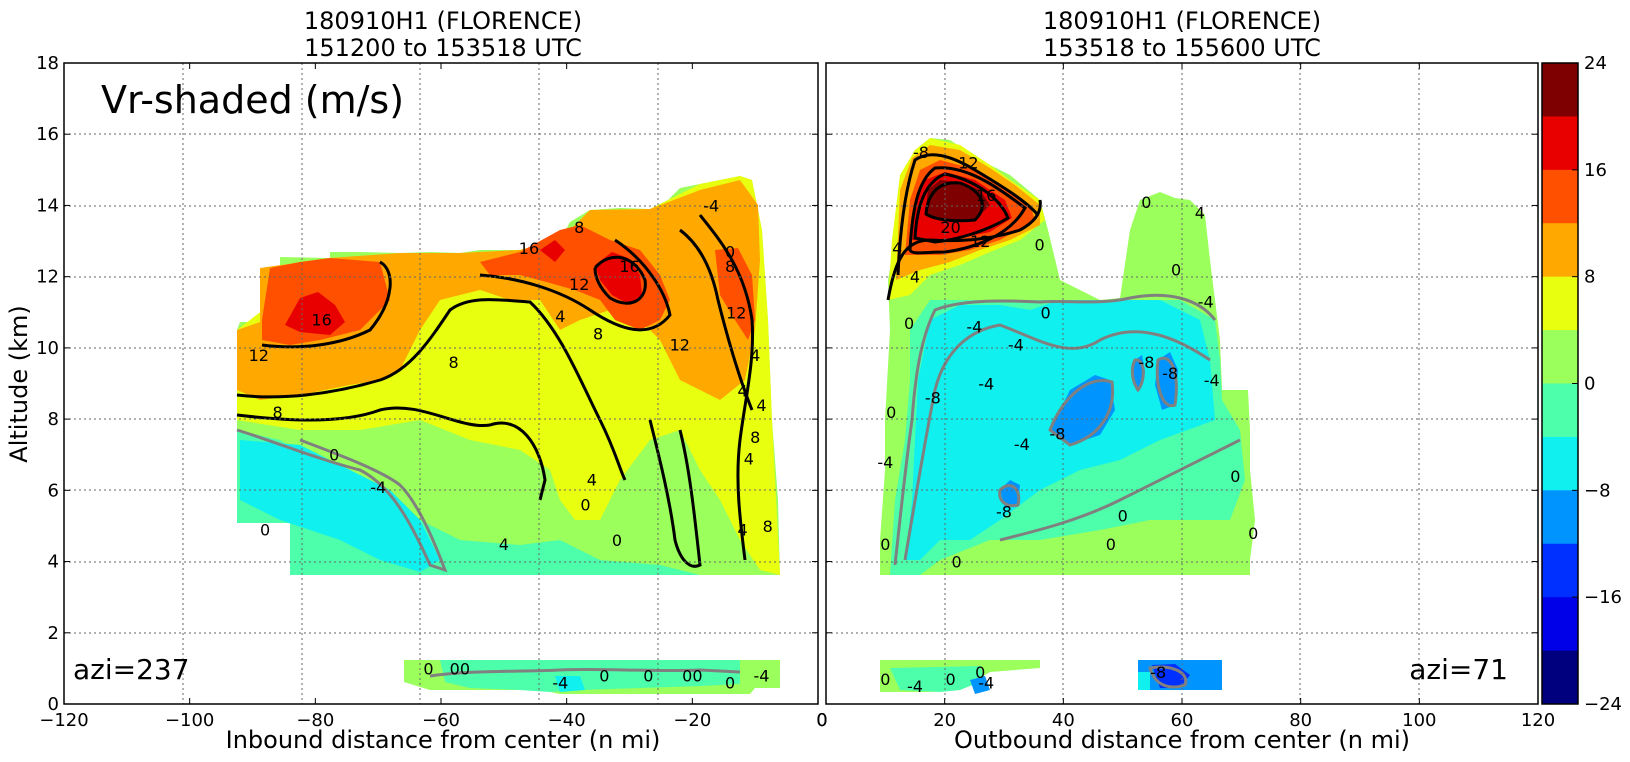  I want to click on colorbar: 24 16 8 0 −8 −16 −24, so click(1581, 384).